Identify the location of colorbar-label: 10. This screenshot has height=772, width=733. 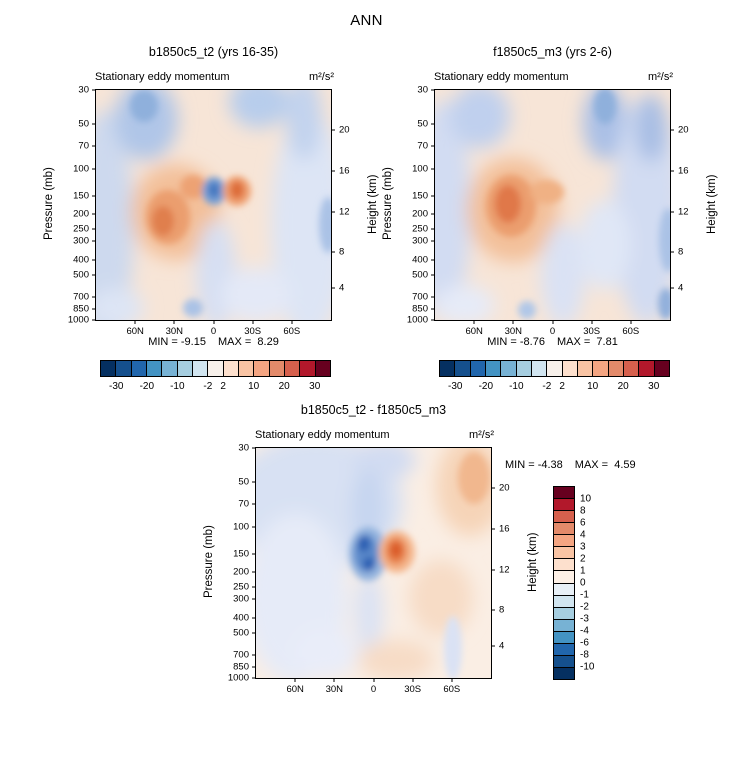
(593, 386).